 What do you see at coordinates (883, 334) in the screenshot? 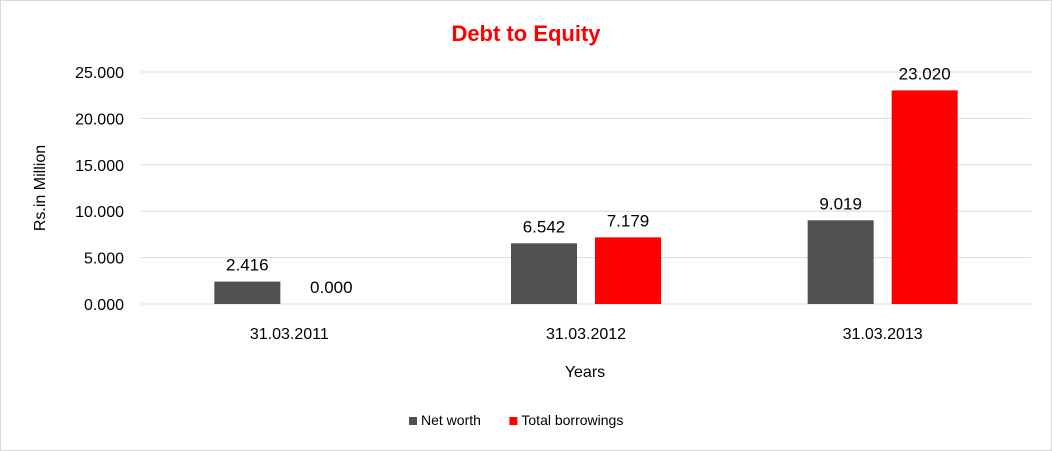
I see `x-tick-label: 31.03.2013` at bounding box center [883, 334].